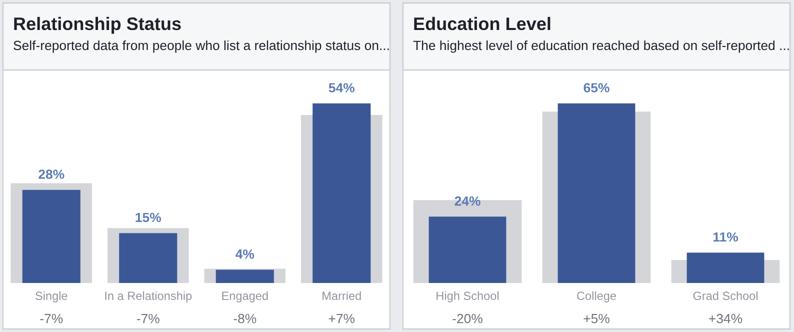 The width and height of the screenshot is (794, 332). I want to click on data-label: 54%, so click(341, 87).